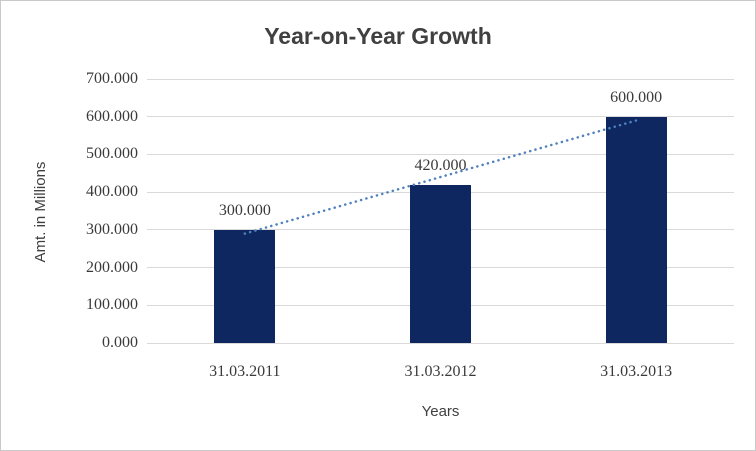 This screenshot has height=451, width=756. Describe the element at coordinates (120, 342) in the screenshot. I see `y-tick-label: 0.000` at that location.